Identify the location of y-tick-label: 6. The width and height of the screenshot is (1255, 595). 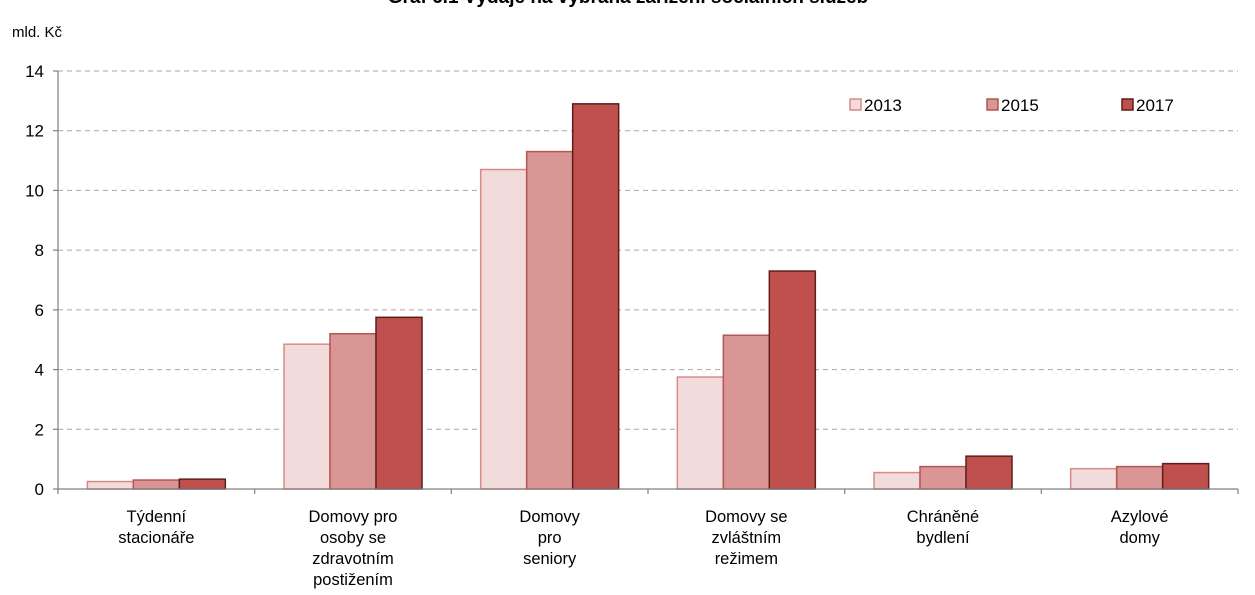
(39, 310).